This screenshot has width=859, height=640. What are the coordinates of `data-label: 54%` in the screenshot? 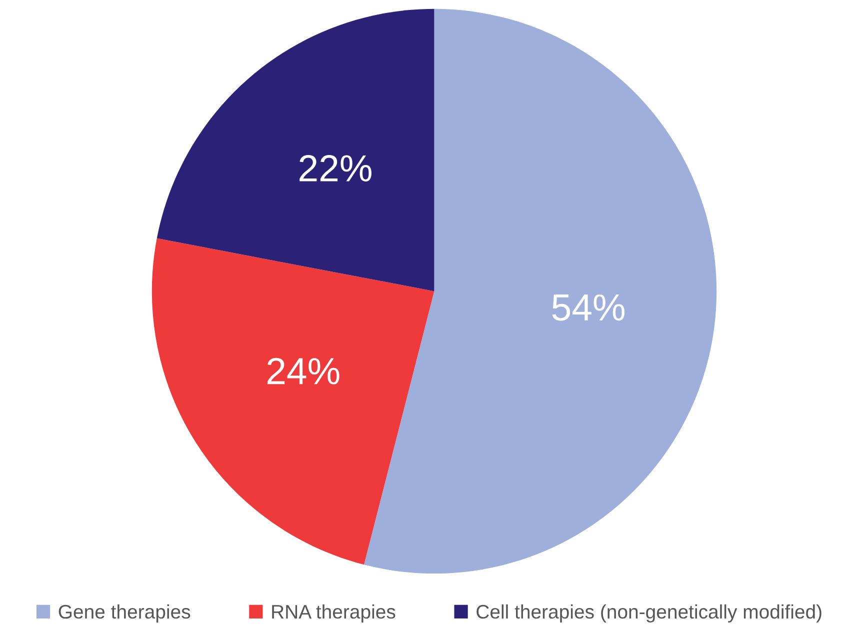 It's located at (588, 307).